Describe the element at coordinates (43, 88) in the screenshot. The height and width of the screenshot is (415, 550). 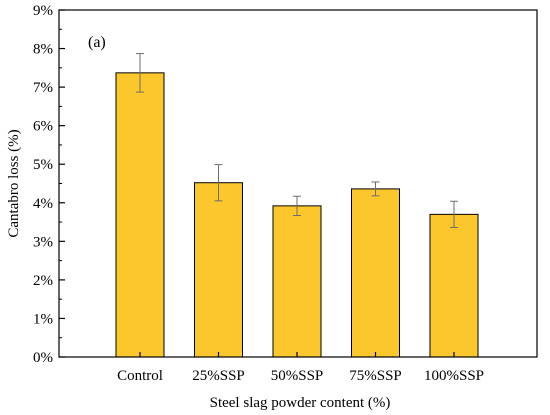
I see `y-tick-label: 7%` at that location.